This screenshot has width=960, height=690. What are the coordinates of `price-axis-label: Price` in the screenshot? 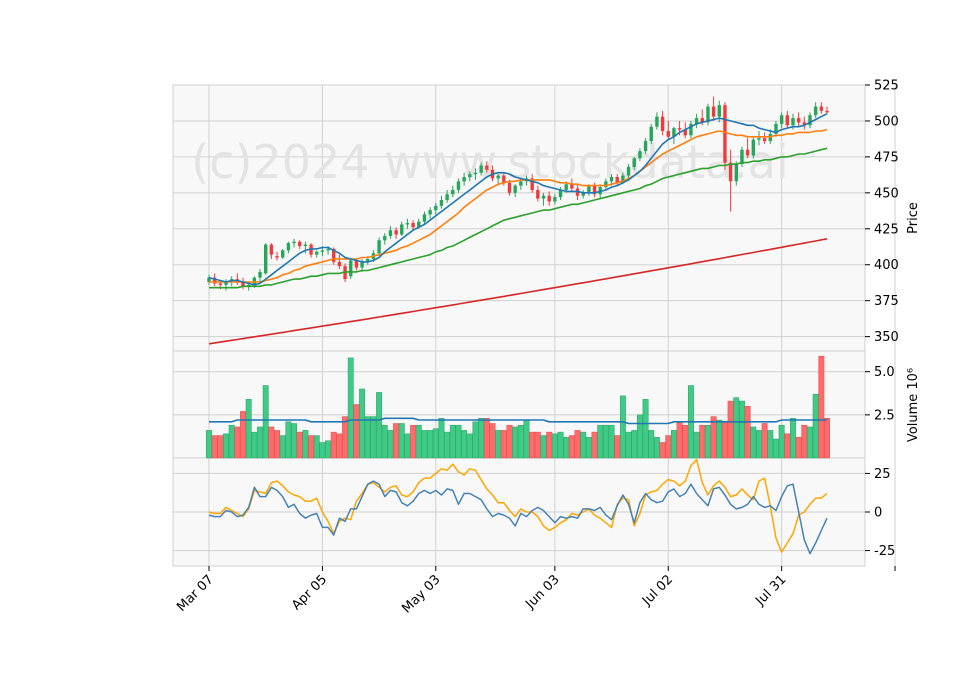 It's located at (913, 218).